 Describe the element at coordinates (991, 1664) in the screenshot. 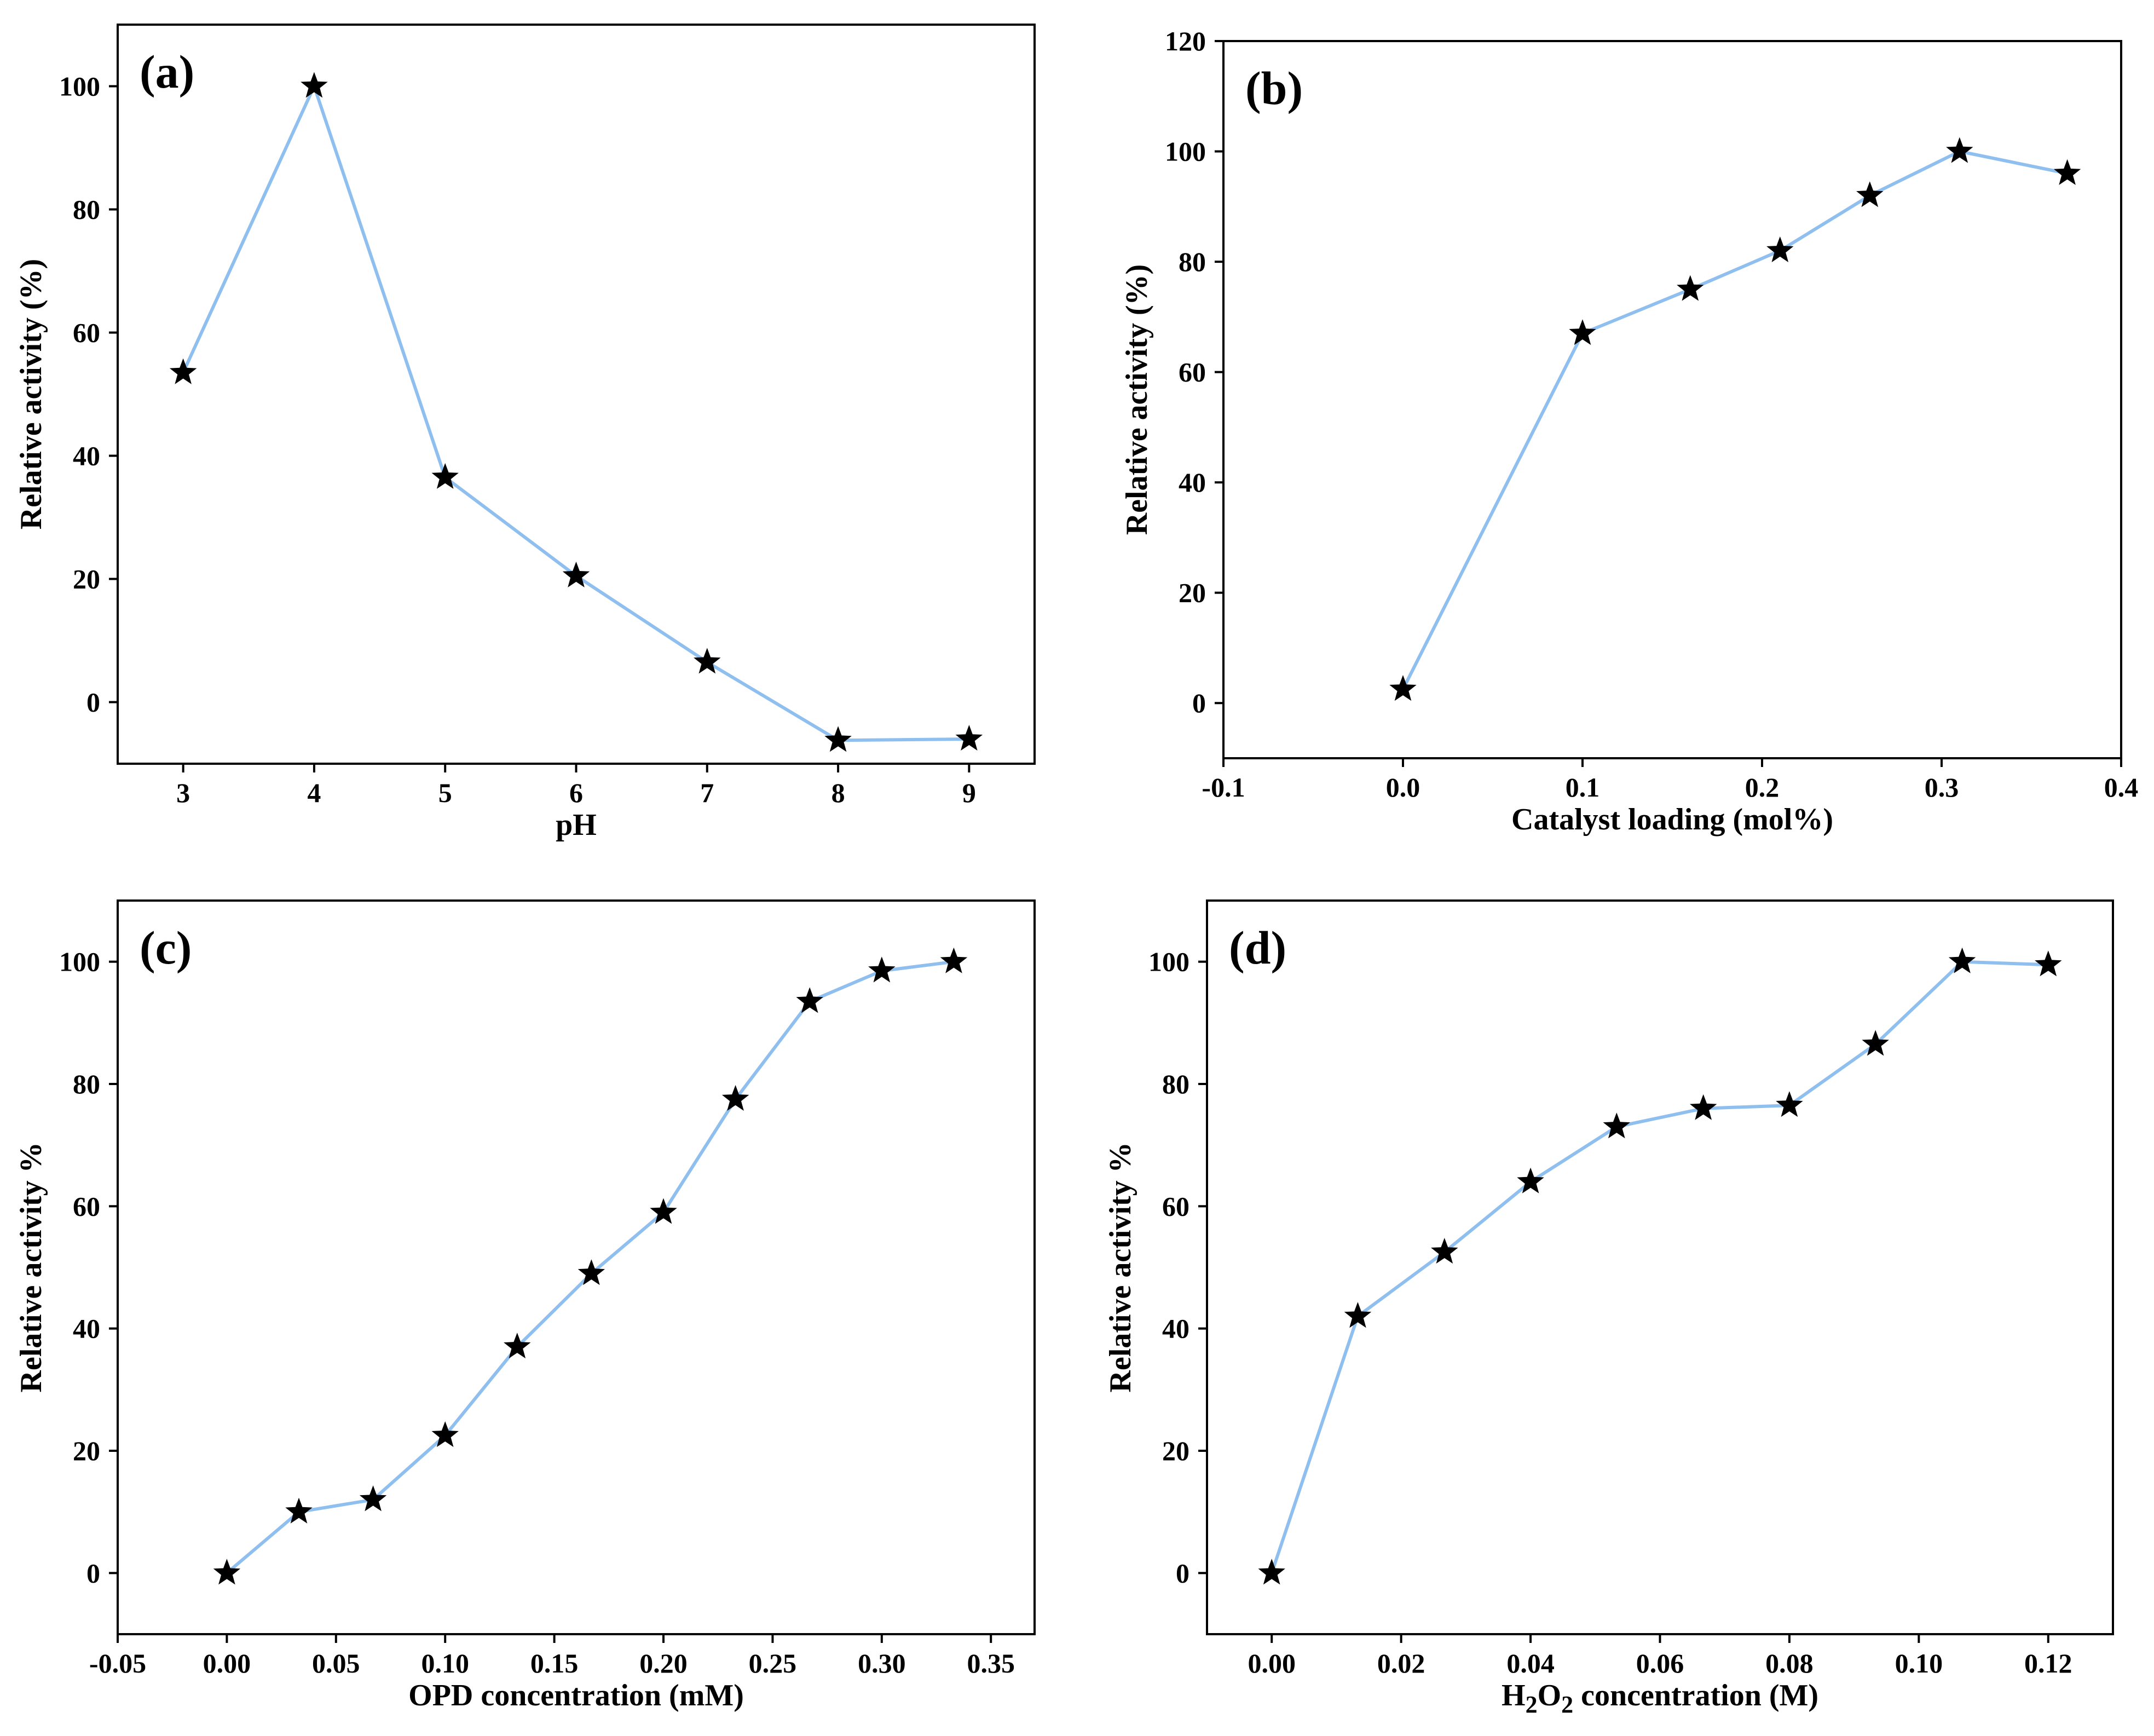

I see `x-tick-label: 0.35` at that location.